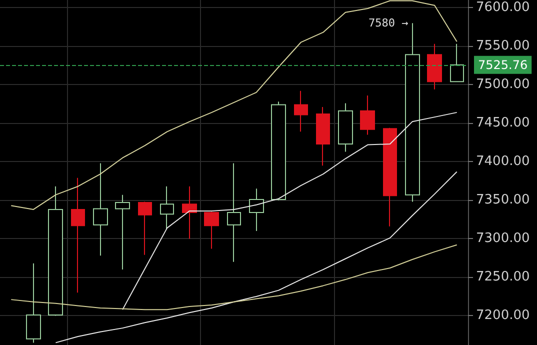 The height and width of the screenshot is (345, 537). What do you see at coordinates (503, 316) in the screenshot?
I see `y-tick-label: 7200.00` at bounding box center [503, 316].